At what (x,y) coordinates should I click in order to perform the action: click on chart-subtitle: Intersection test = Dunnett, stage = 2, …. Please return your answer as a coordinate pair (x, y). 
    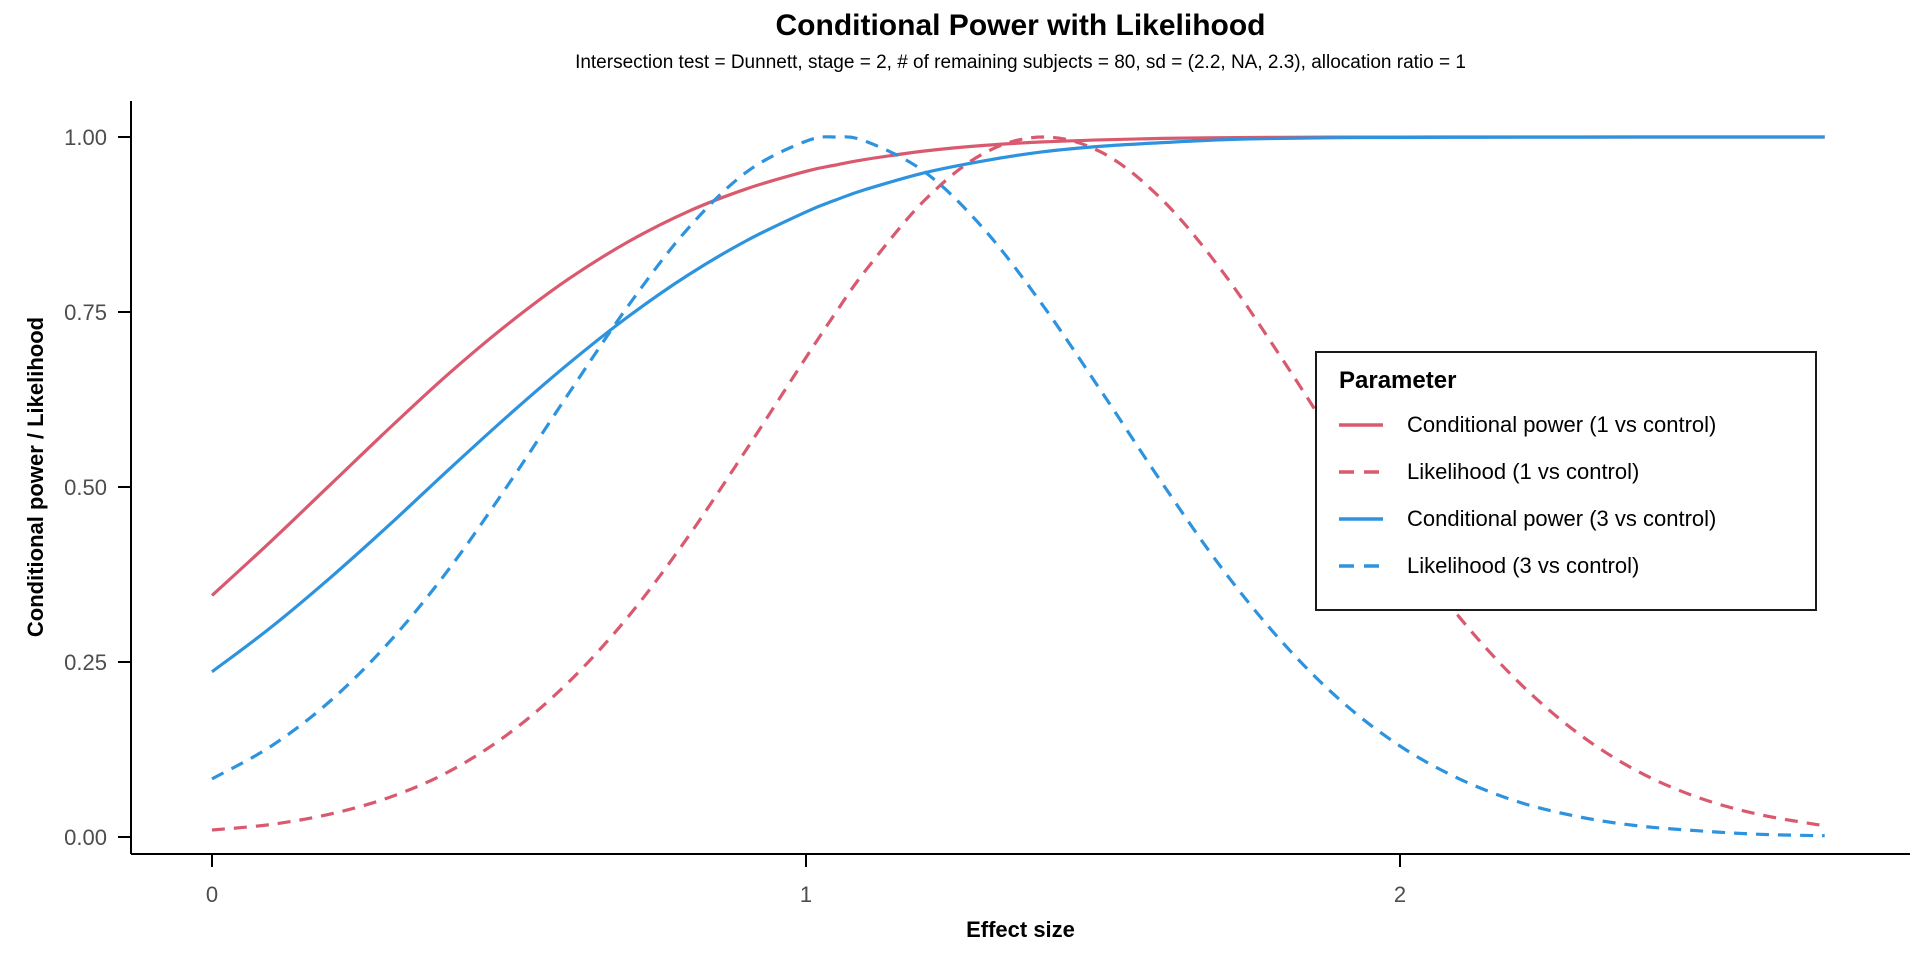
    Looking at the image, I should click on (1020, 62).